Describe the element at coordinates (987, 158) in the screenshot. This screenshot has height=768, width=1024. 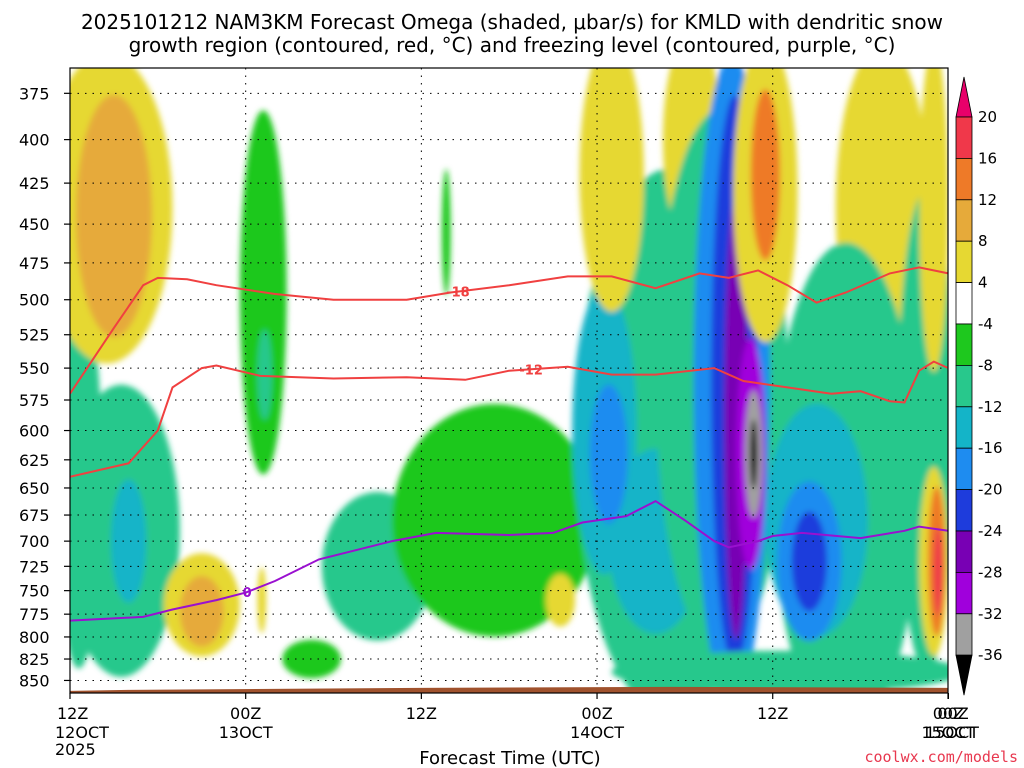
I see `colorbar-level-1: 16` at that location.